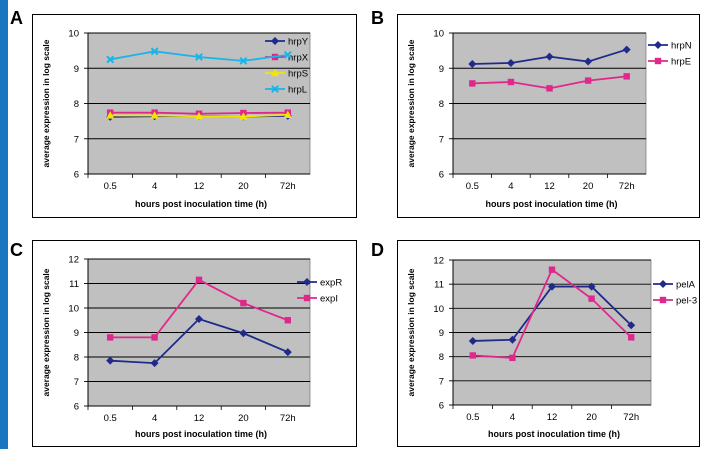 The height and width of the screenshot is (449, 701). What do you see at coordinates (329, 299) in the screenshot?
I see `legend-label-expI: expI` at bounding box center [329, 299].